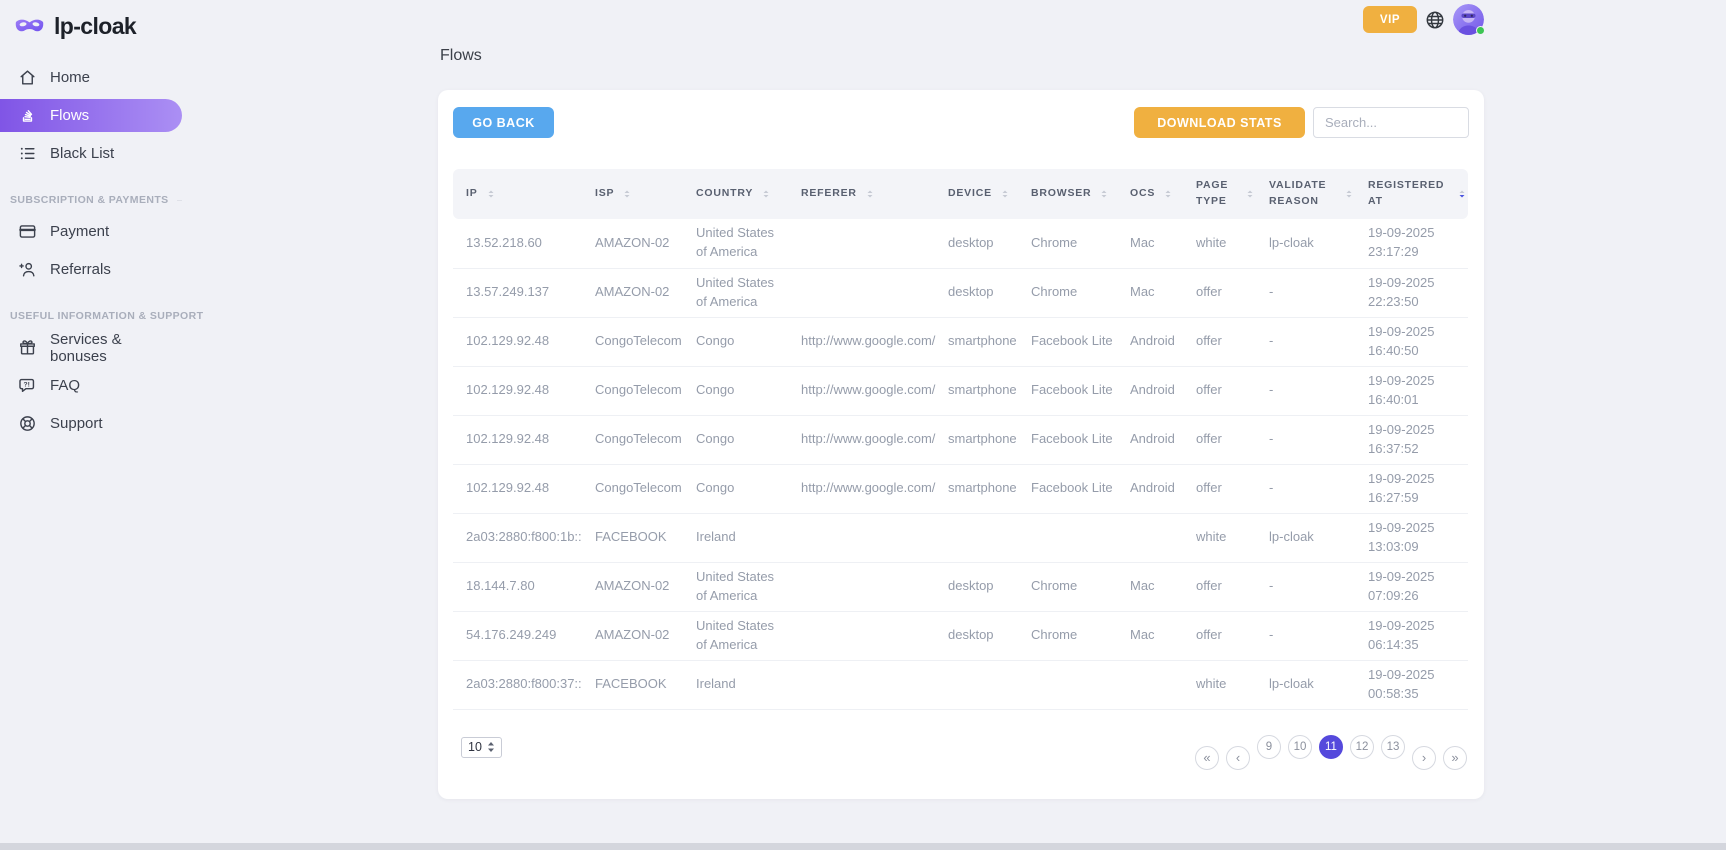  What do you see at coordinates (1212, 193) in the screenshot?
I see `column-header-label: PAGE TYPE` at bounding box center [1212, 193].